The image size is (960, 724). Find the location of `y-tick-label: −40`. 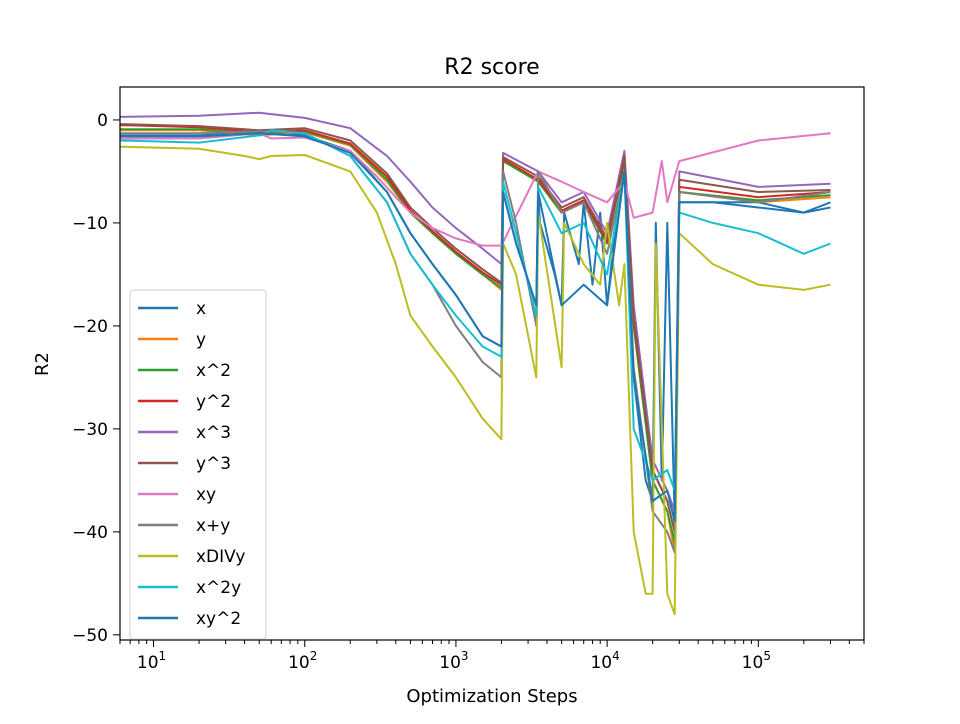

y-tick-label: −40 is located at coordinates (90, 533).